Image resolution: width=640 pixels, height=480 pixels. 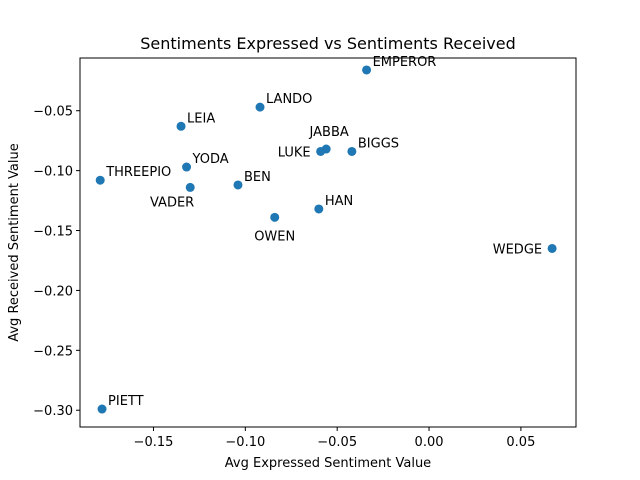 I want to click on point-label: THREEPIO, so click(x=138, y=172).